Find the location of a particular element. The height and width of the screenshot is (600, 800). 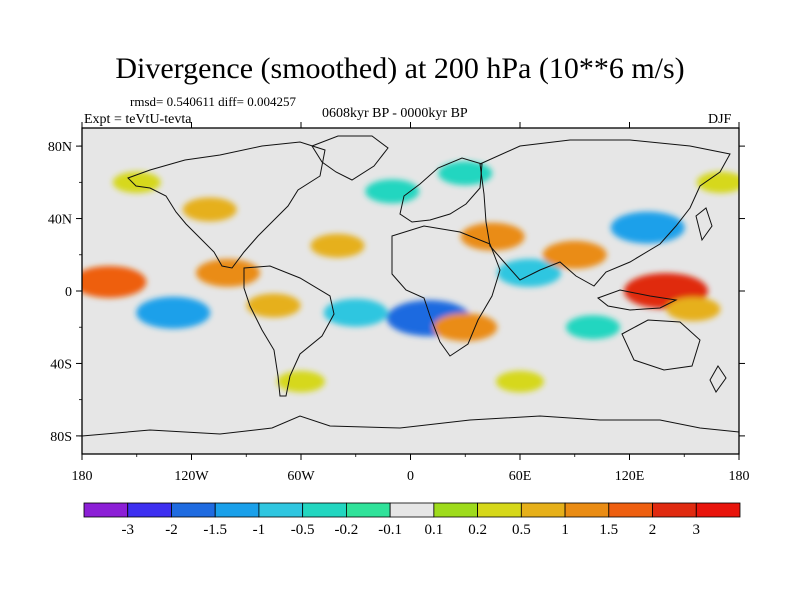

colorbar-label: -0.5 is located at coordinates (303, 530).